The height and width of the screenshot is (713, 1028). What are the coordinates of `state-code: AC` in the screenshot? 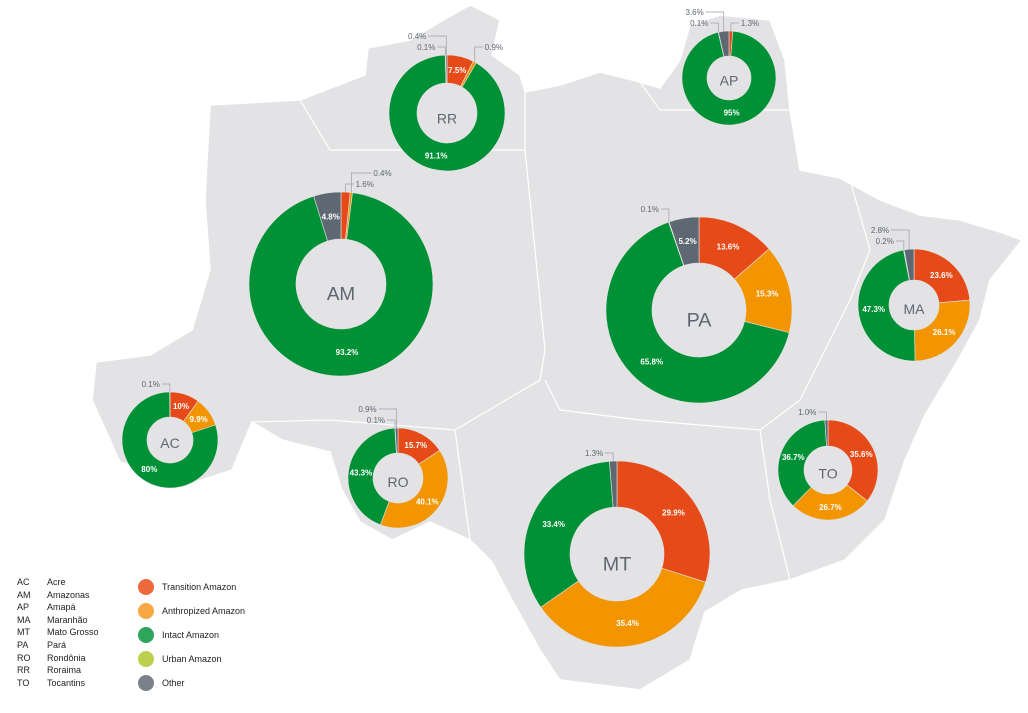 It's located at (23, 582).